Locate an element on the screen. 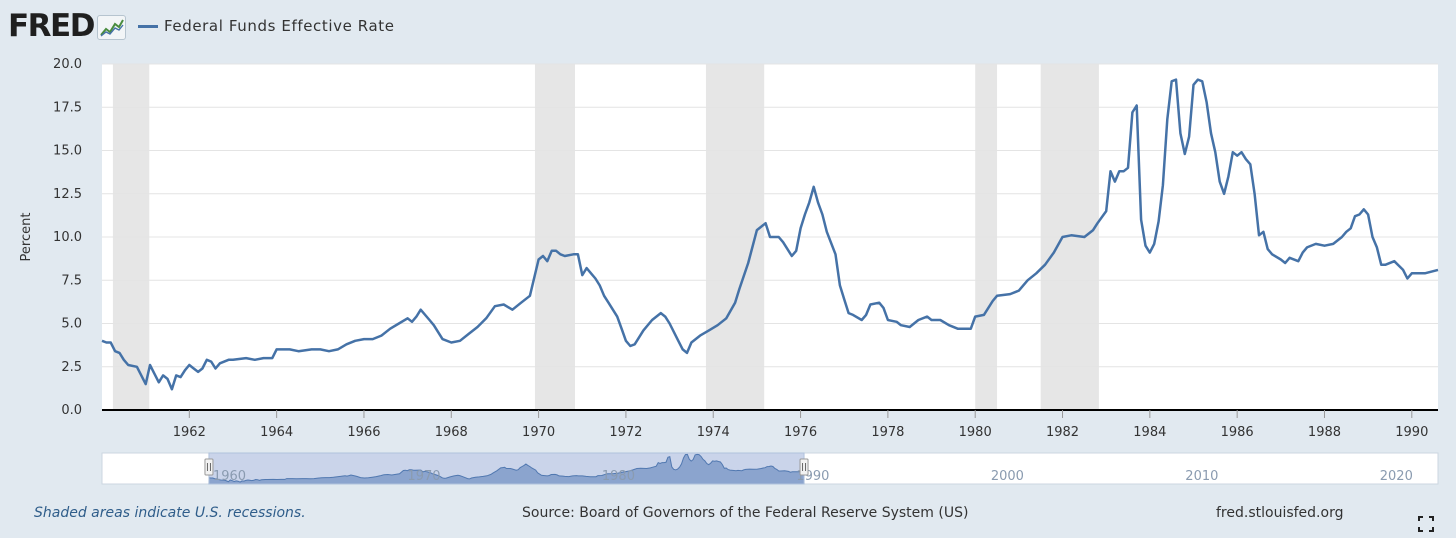  navigator-handle-left is located at coordinates (209, 467).